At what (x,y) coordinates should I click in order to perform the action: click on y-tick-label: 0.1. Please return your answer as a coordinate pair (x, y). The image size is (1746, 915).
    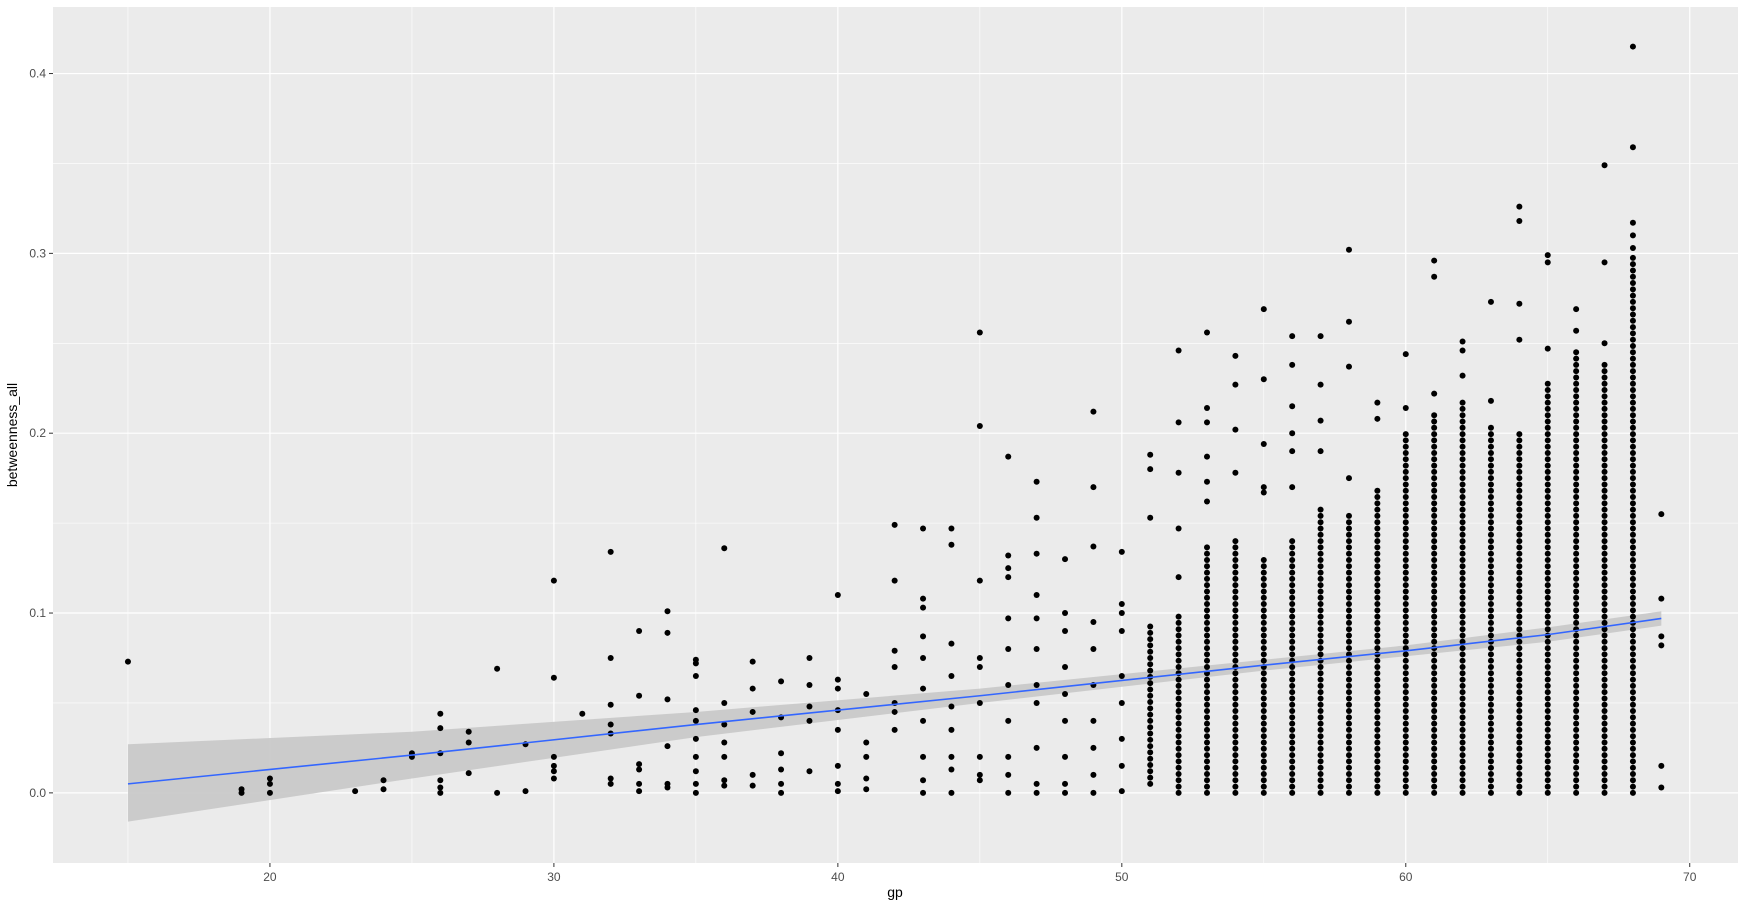
    Looking at the image, I should click on (37, 613).